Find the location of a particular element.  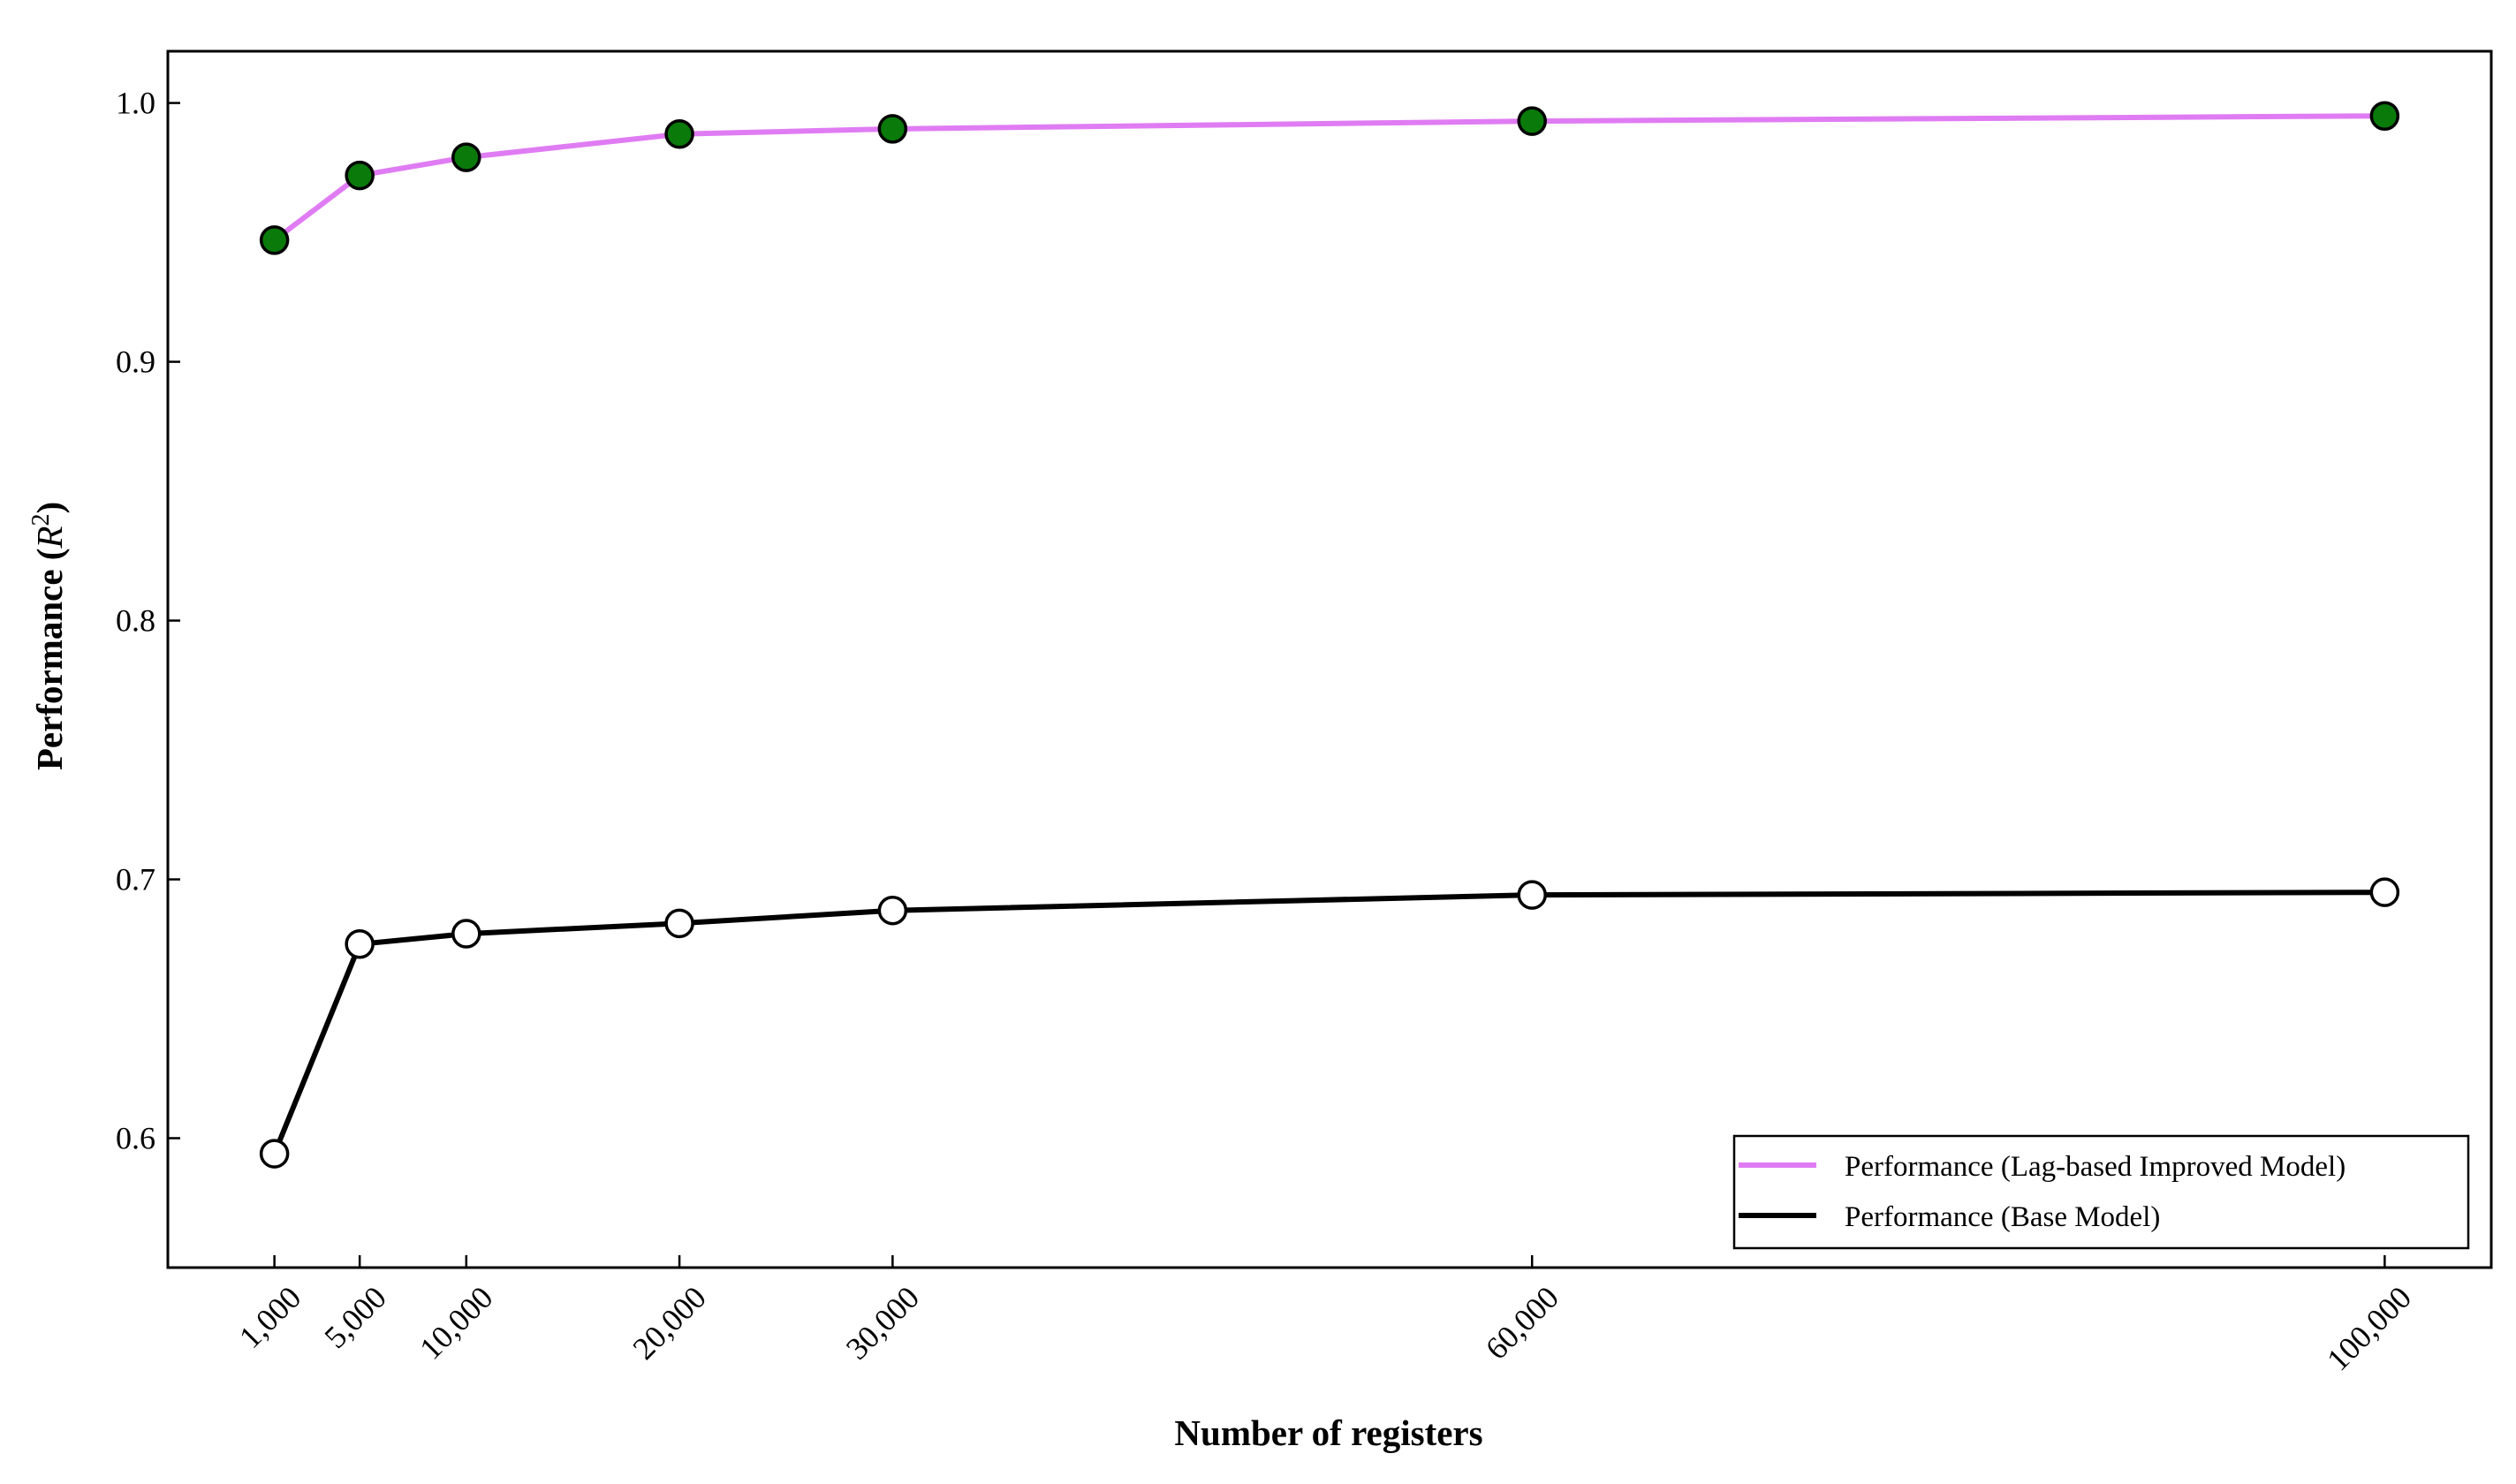

x-tick-label: 1,000 is located at coordinates (270, 1317).